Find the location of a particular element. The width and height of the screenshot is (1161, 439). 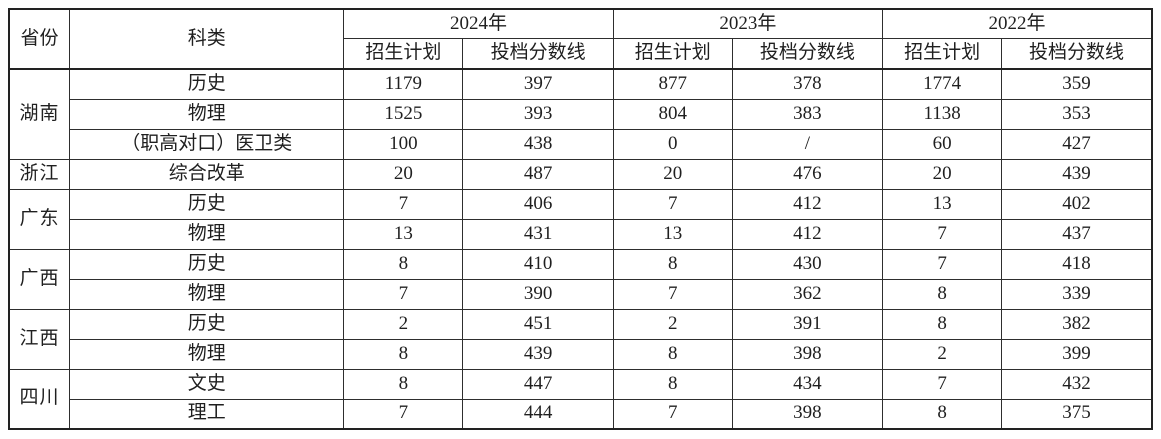

header-2022-score: 投档分数线 is located at coordinates (1077, 54).